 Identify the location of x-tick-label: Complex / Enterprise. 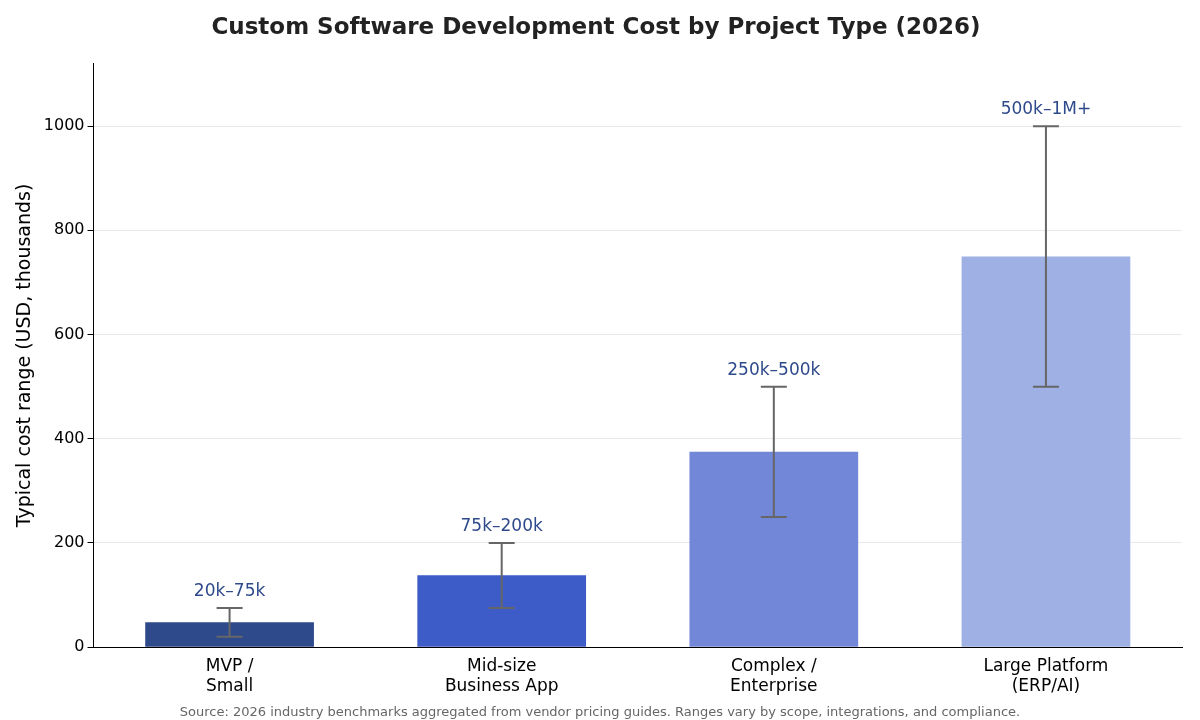
(774, 675).